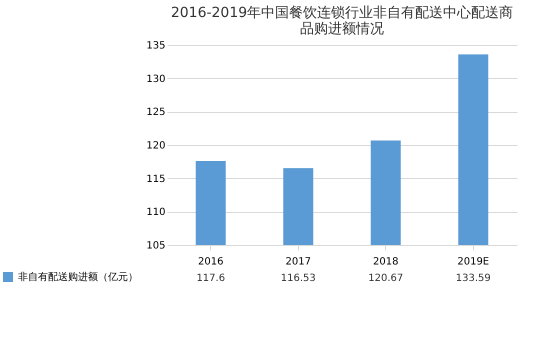 Image resolution: width=534 pixels, height=337 pixels. What do you see at coordinates (211, 278) in the screenshot?
I see `data-label: 117.6` at bounding box center [211, 278].